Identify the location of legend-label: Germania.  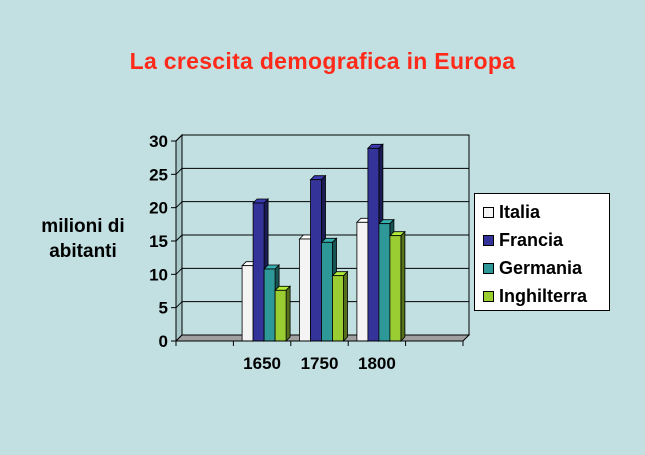
(541, 267).